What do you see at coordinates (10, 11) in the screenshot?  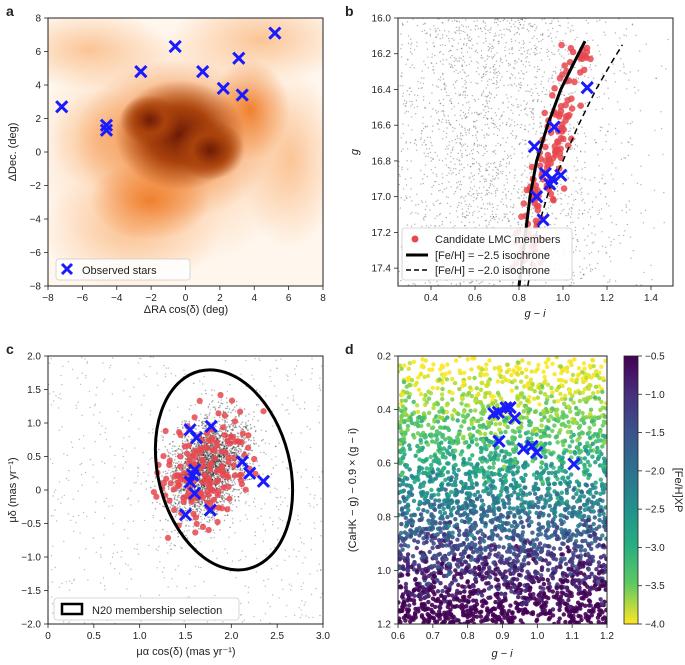 I see `panel-label-a: a` at bounding box center [10, 11].